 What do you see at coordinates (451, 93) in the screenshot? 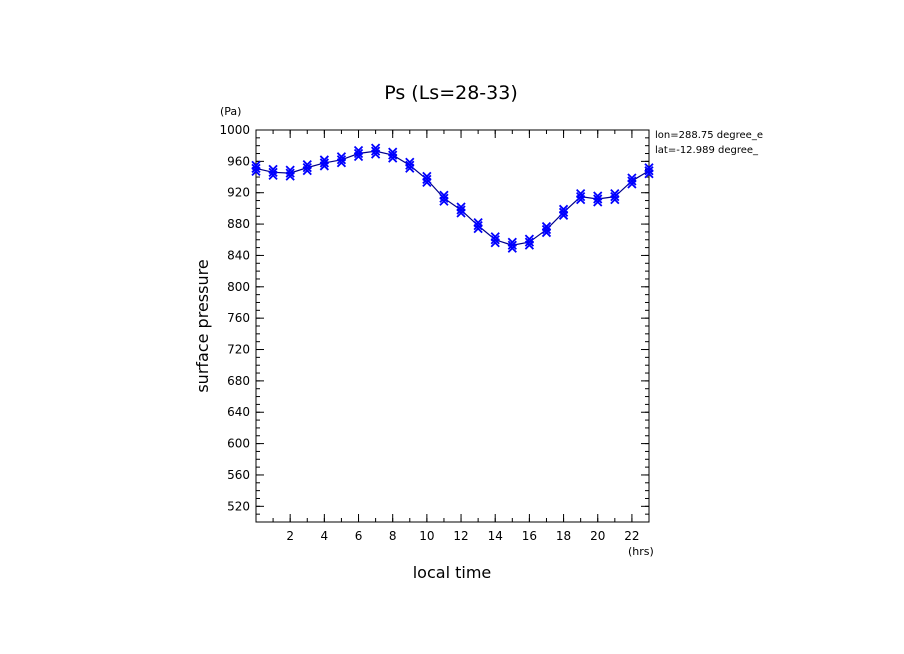
I see `chart-title: Ps (Ls=28-33)` at bounding box center [451, 93].